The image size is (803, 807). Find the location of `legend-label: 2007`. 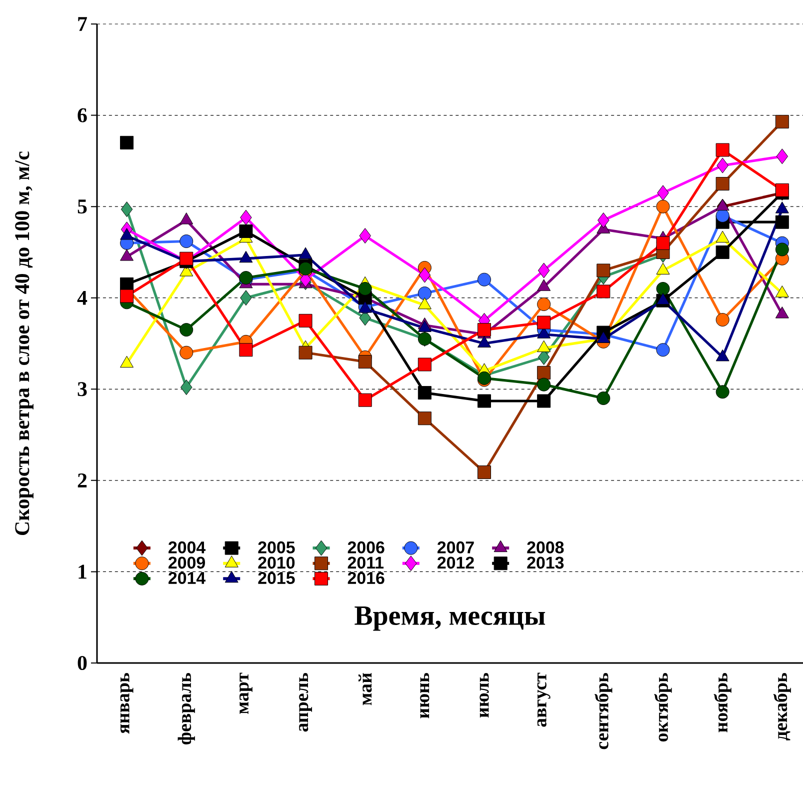

legend-label: 2007 is located at coordinates (456, 547).